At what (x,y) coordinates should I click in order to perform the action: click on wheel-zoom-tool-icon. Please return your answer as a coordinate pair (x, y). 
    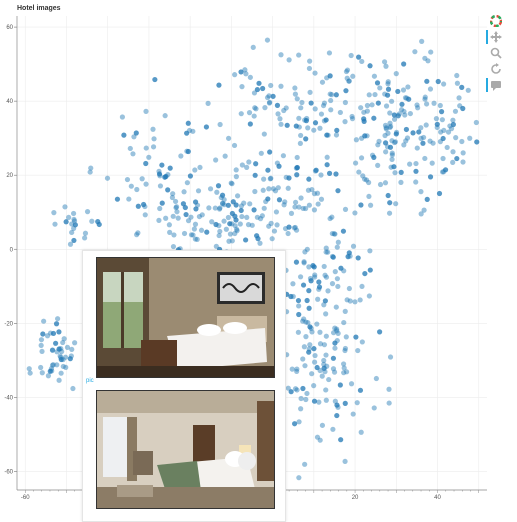
    Looking at the image, I should click on (496, 53).